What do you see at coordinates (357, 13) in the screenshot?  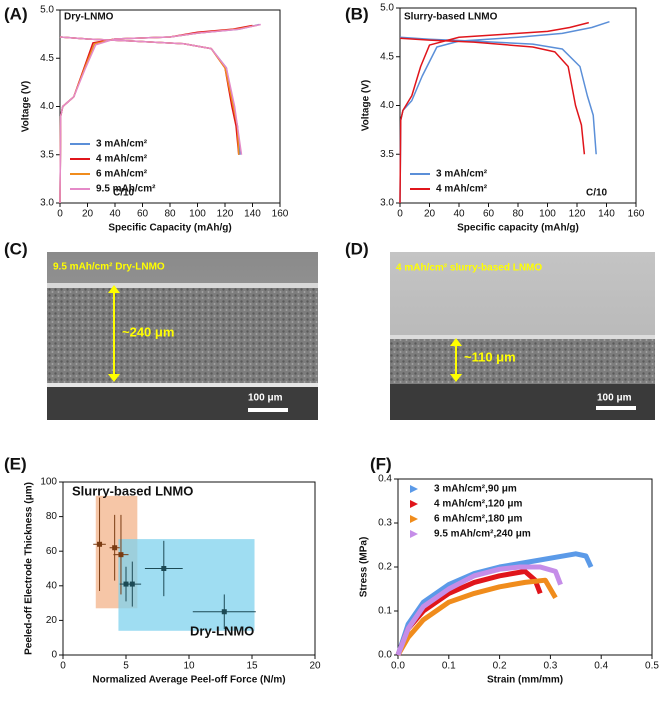 I see `panel-label: (B)` at bounding box center [357, 13].